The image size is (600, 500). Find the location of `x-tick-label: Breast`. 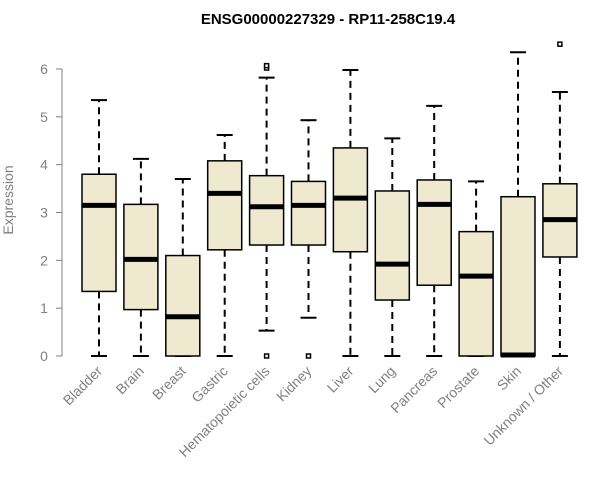

x-tick-label: Breast is located at coordinates (169, 383).